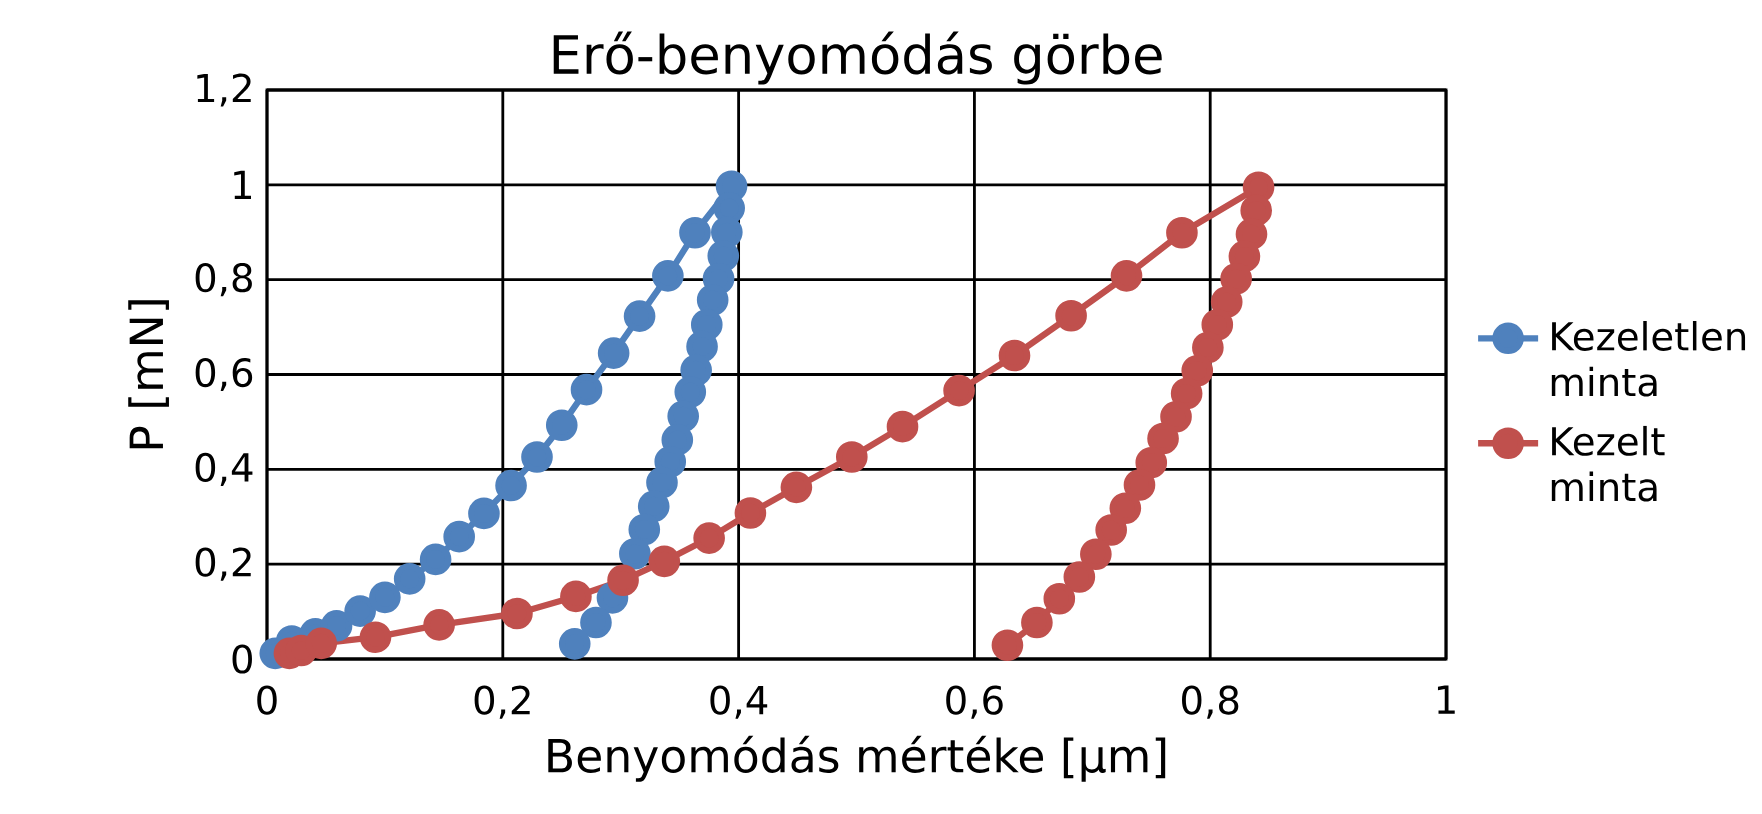 The width and height of the screenshot is (1762, 814). Describe the element at coordinates (974, 702) in the screenshot. I see `x-tick-label: 0,6` at that location.